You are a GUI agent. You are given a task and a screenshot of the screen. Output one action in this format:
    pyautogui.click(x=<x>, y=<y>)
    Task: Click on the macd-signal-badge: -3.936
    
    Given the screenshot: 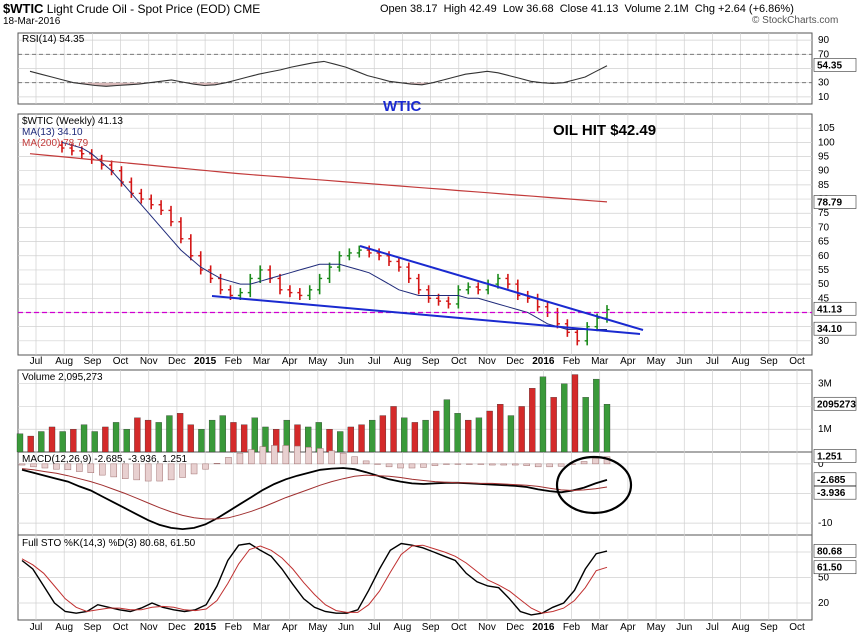 What is the action you would take?
    pyautogui.click(x=831, y=493)
    